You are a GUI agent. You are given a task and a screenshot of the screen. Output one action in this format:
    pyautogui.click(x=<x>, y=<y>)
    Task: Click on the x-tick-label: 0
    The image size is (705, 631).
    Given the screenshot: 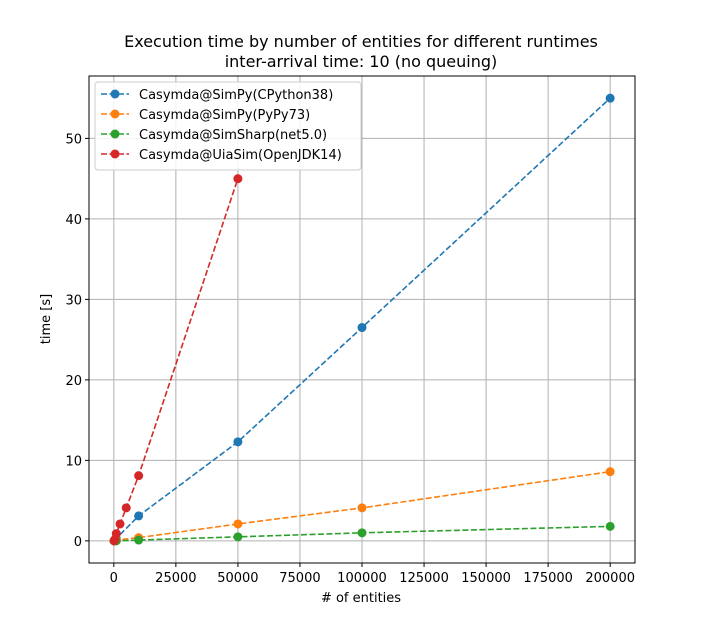 What is the action you would take?
    pyautogui.click(x=114, y=578)
    